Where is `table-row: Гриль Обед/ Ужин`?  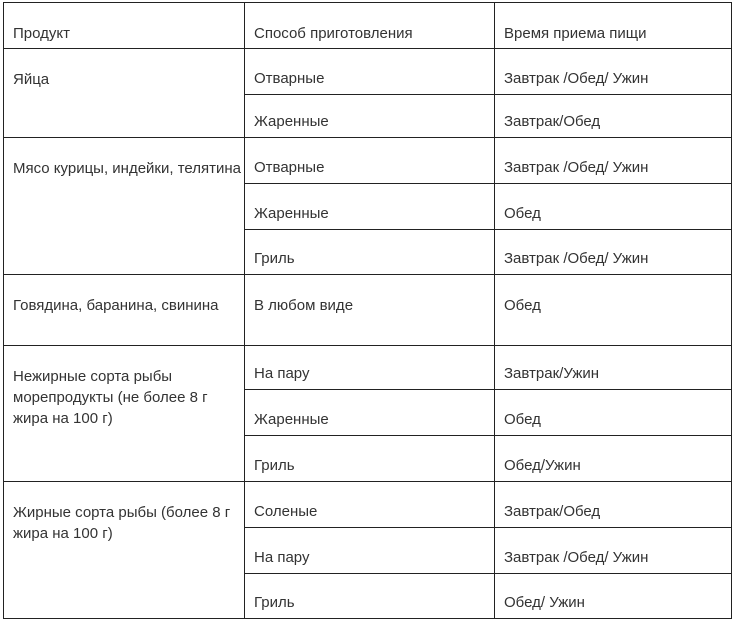 table-row: Гриль Обед/ Ужин is located at coordinates (368, 596).